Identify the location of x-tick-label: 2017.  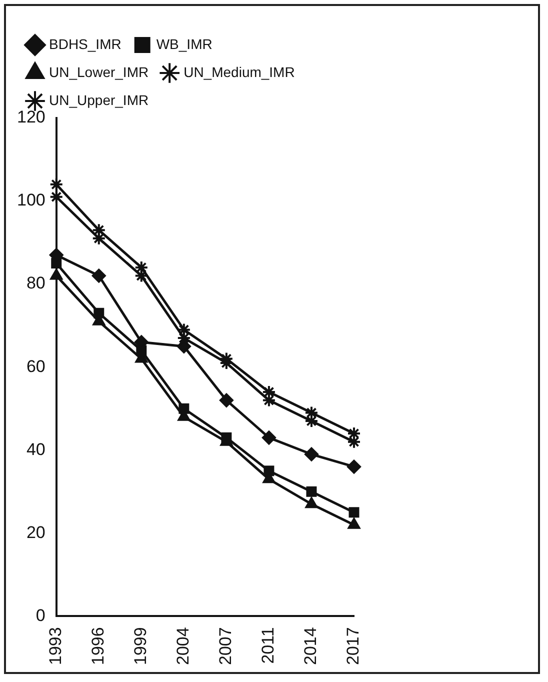
(353, 646).